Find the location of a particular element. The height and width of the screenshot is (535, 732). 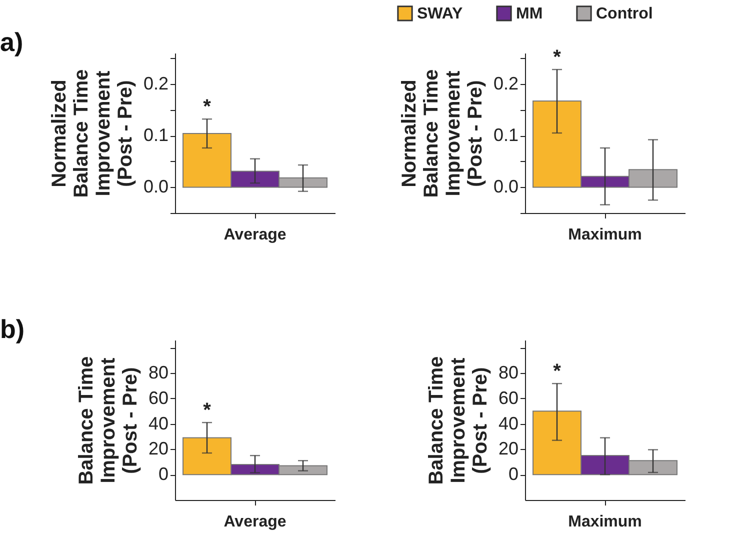

legend-label: MM is located at coordinates (529, 13).